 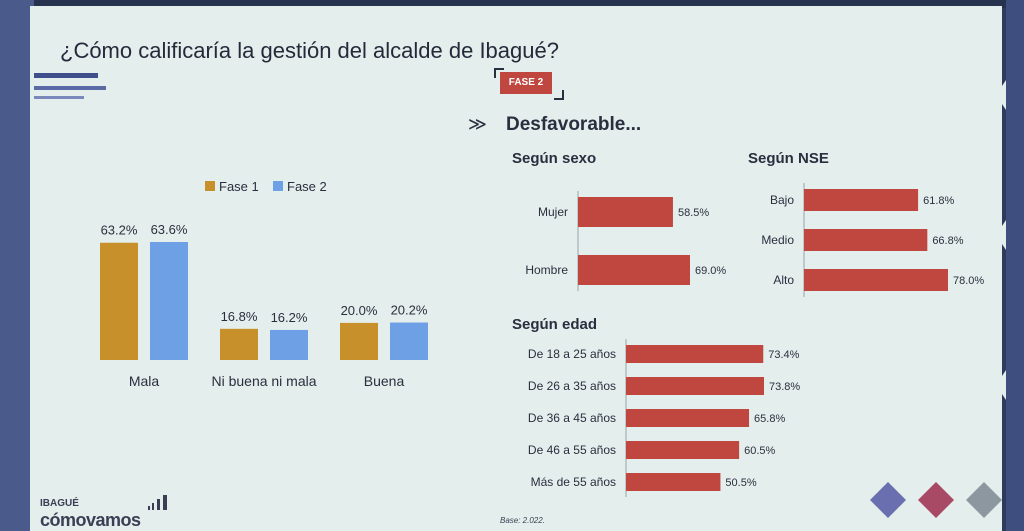 What do you see at coordinates (239, 186) in the screenshot?
I see `legend-label: Fase 1` at bounding box center [239, 186].